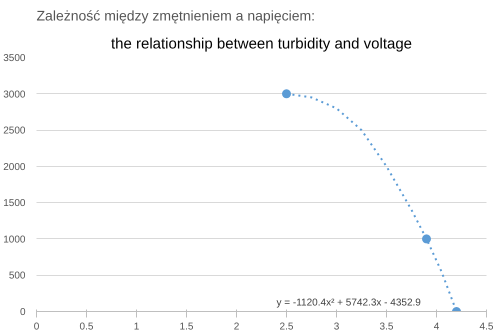 This screenshot has width=500, height=332. What do you see at coordinates (87, 327) in the screenshot?
I see `x-tick-label: 0.5` at bounding box center [87, 327].